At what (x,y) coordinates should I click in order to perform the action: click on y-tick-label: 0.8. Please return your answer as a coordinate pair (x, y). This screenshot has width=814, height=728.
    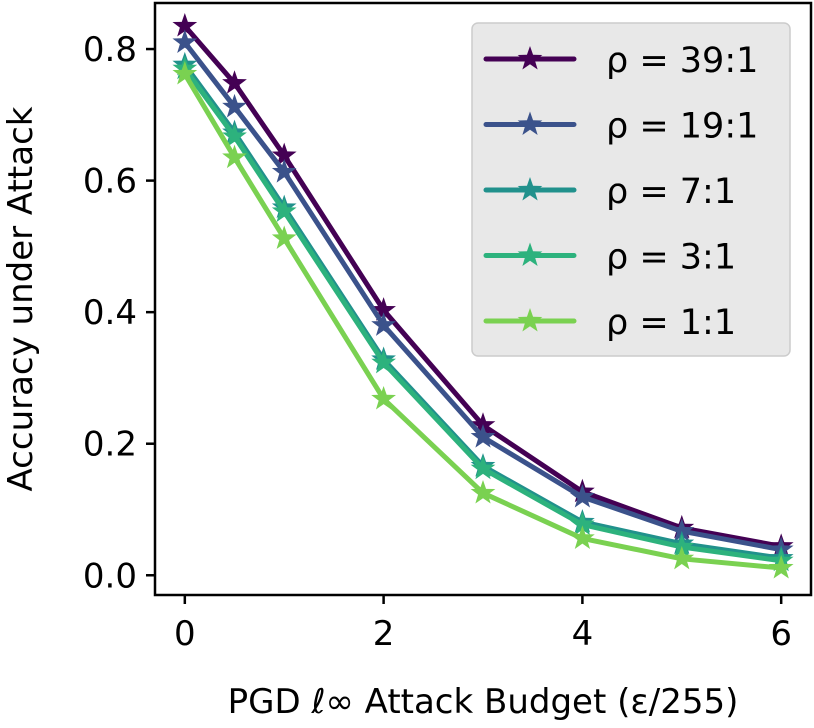
    Looking at the image, I should click on (110, 50).